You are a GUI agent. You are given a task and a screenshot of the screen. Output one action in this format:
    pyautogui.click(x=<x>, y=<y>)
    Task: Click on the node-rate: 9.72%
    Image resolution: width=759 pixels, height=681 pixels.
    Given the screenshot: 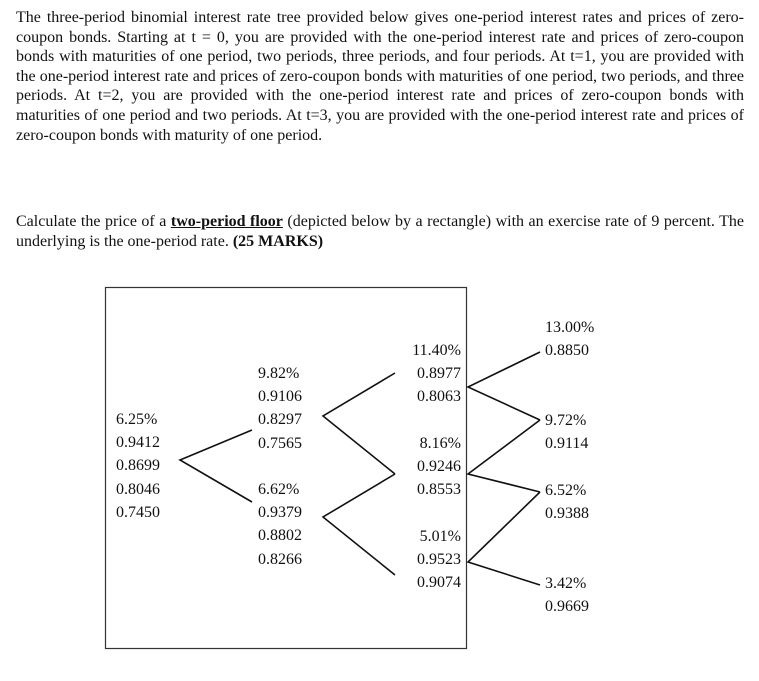 What is the action you would take?
    pyautogui.click(x=566, y=420)
    